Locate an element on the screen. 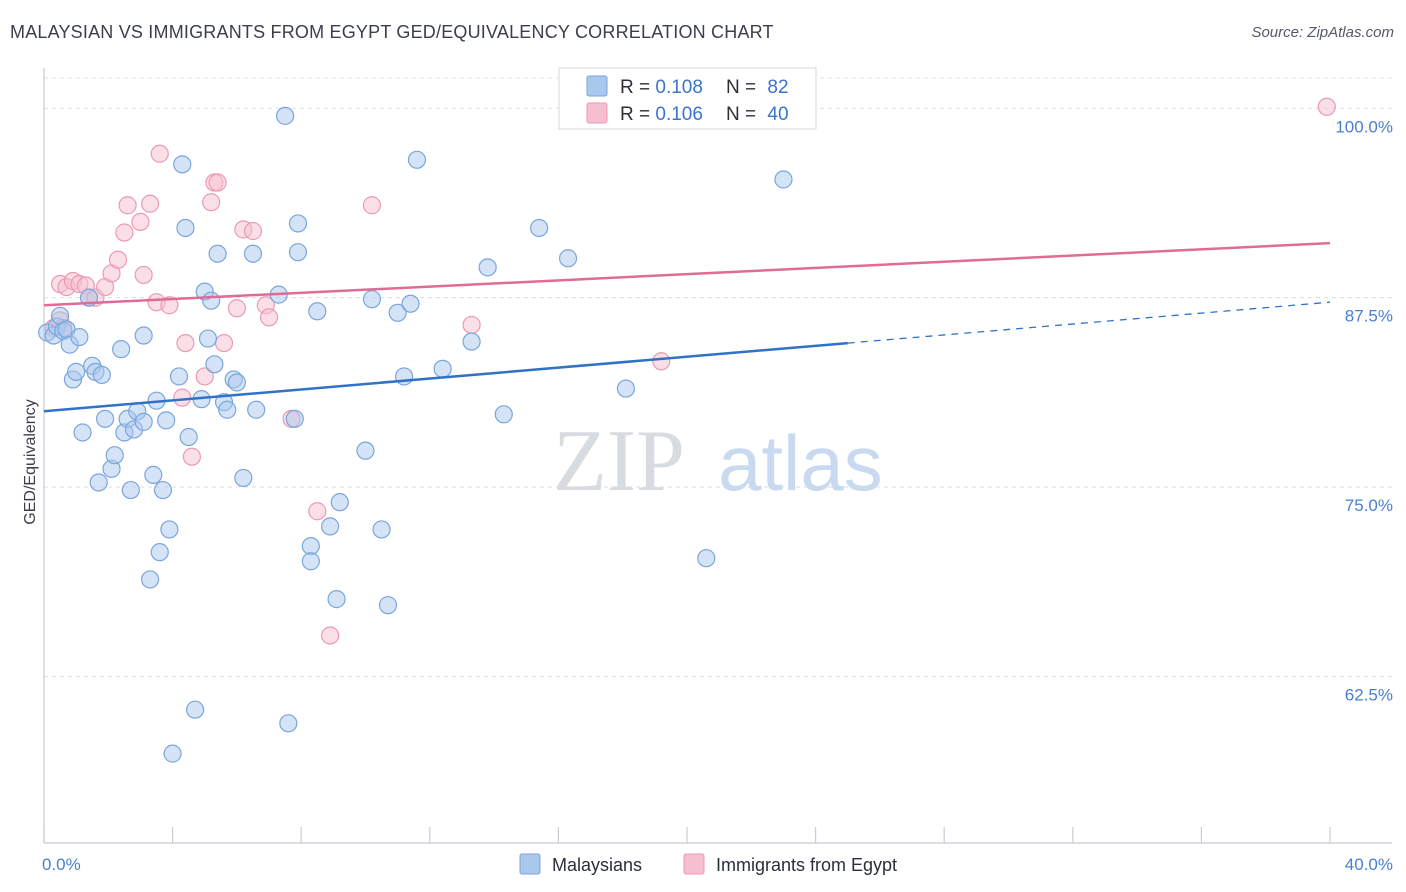 The image size is (1406, 892). watermark-atlas: atlas is located at coordinates (800, 463).